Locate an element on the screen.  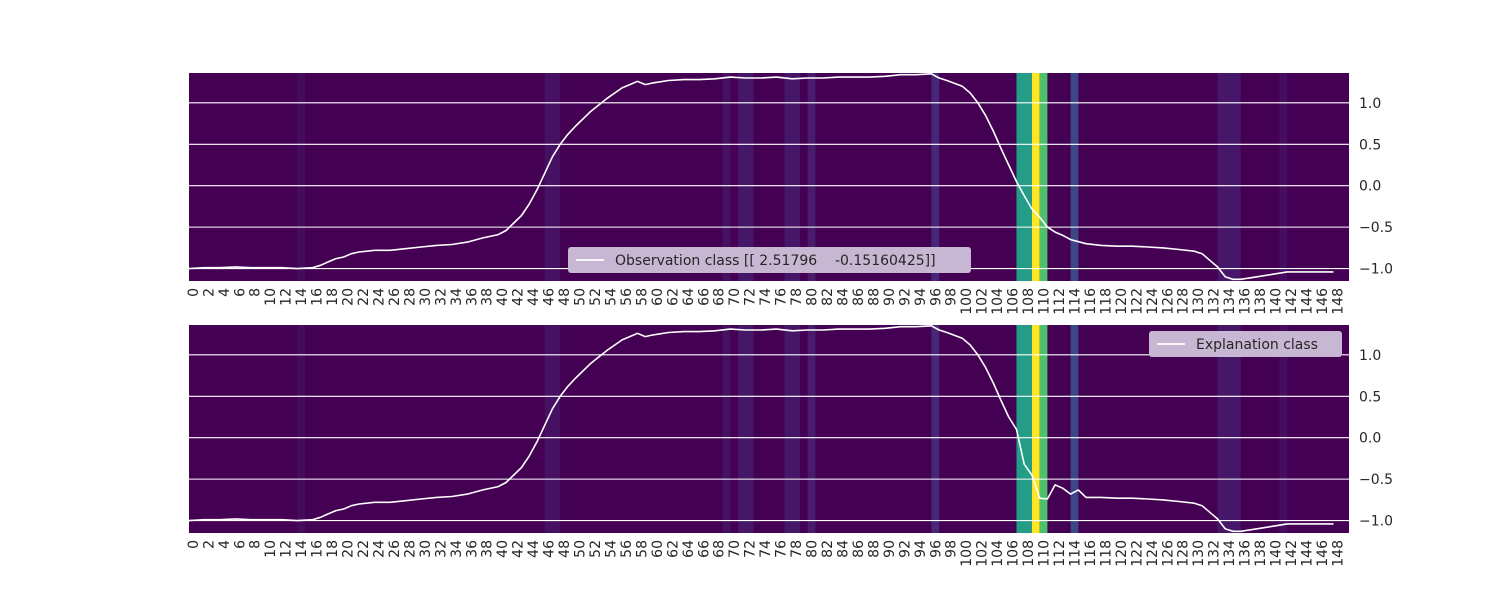
x-tick-label: 72 is located at coordinates (751, 549).